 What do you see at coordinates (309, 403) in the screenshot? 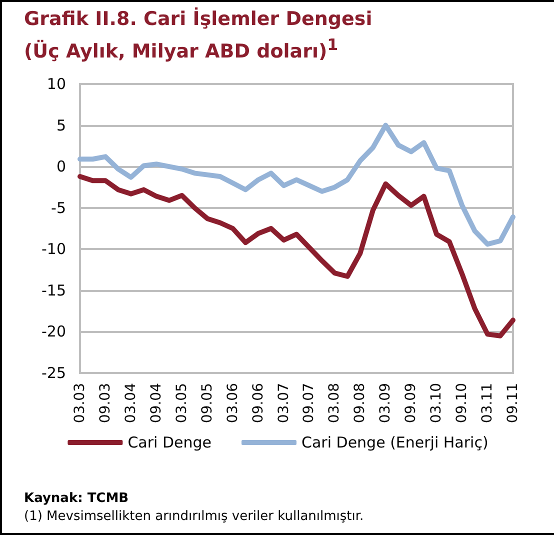
I see `x-tick-label: 09.07` at bounding box center [309, 403].